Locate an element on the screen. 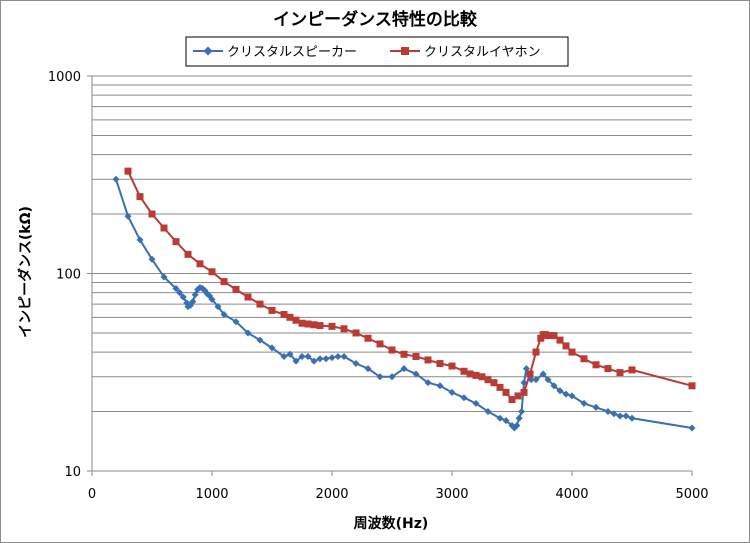  legend-box is located at coordinates (377, 51).